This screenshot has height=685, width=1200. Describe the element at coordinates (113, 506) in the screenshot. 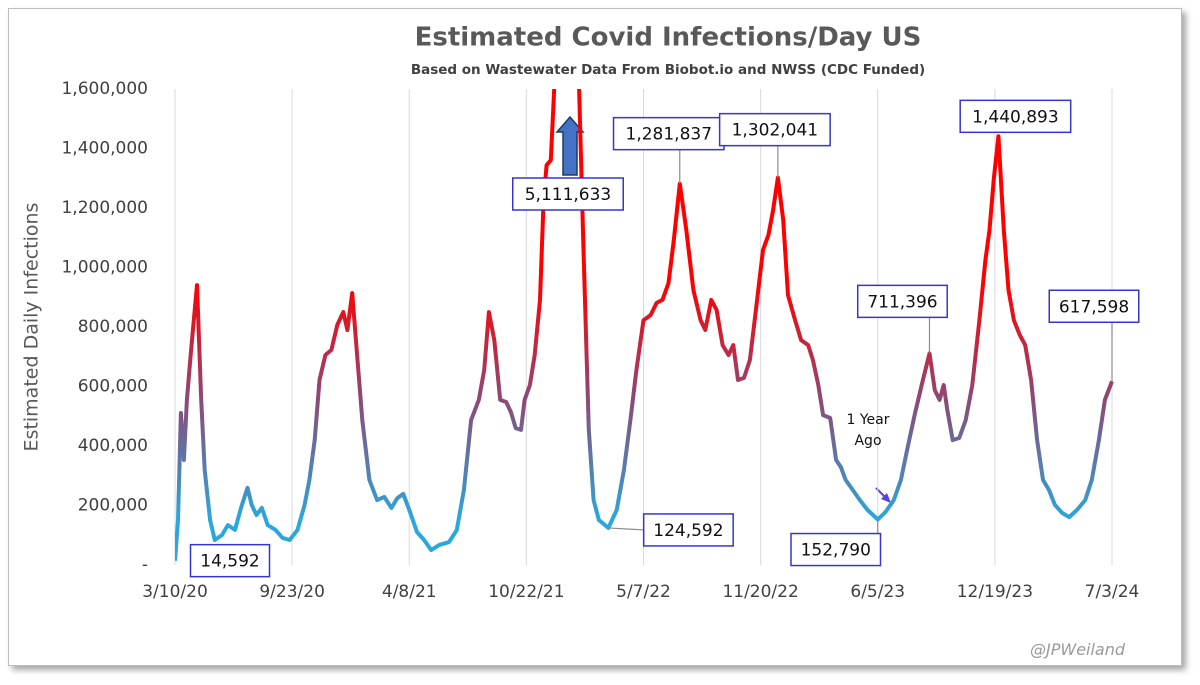

I see `y-tick-label: 200,000` at that location.